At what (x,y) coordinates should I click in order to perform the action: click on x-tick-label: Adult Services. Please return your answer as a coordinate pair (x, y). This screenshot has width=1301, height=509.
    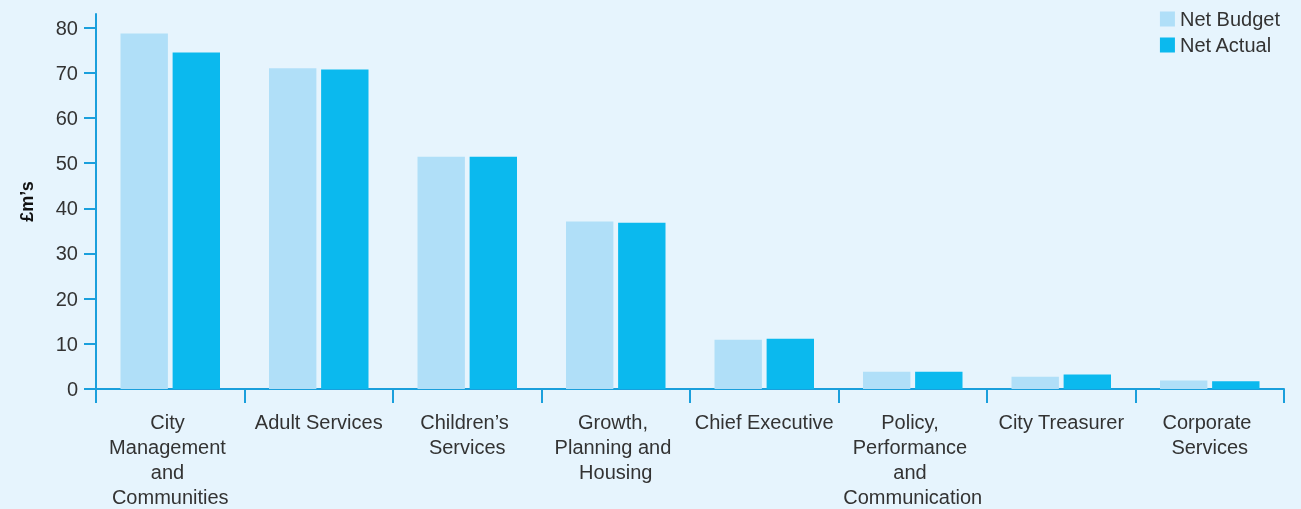
    Looking at the image, I should click on (318, 421).